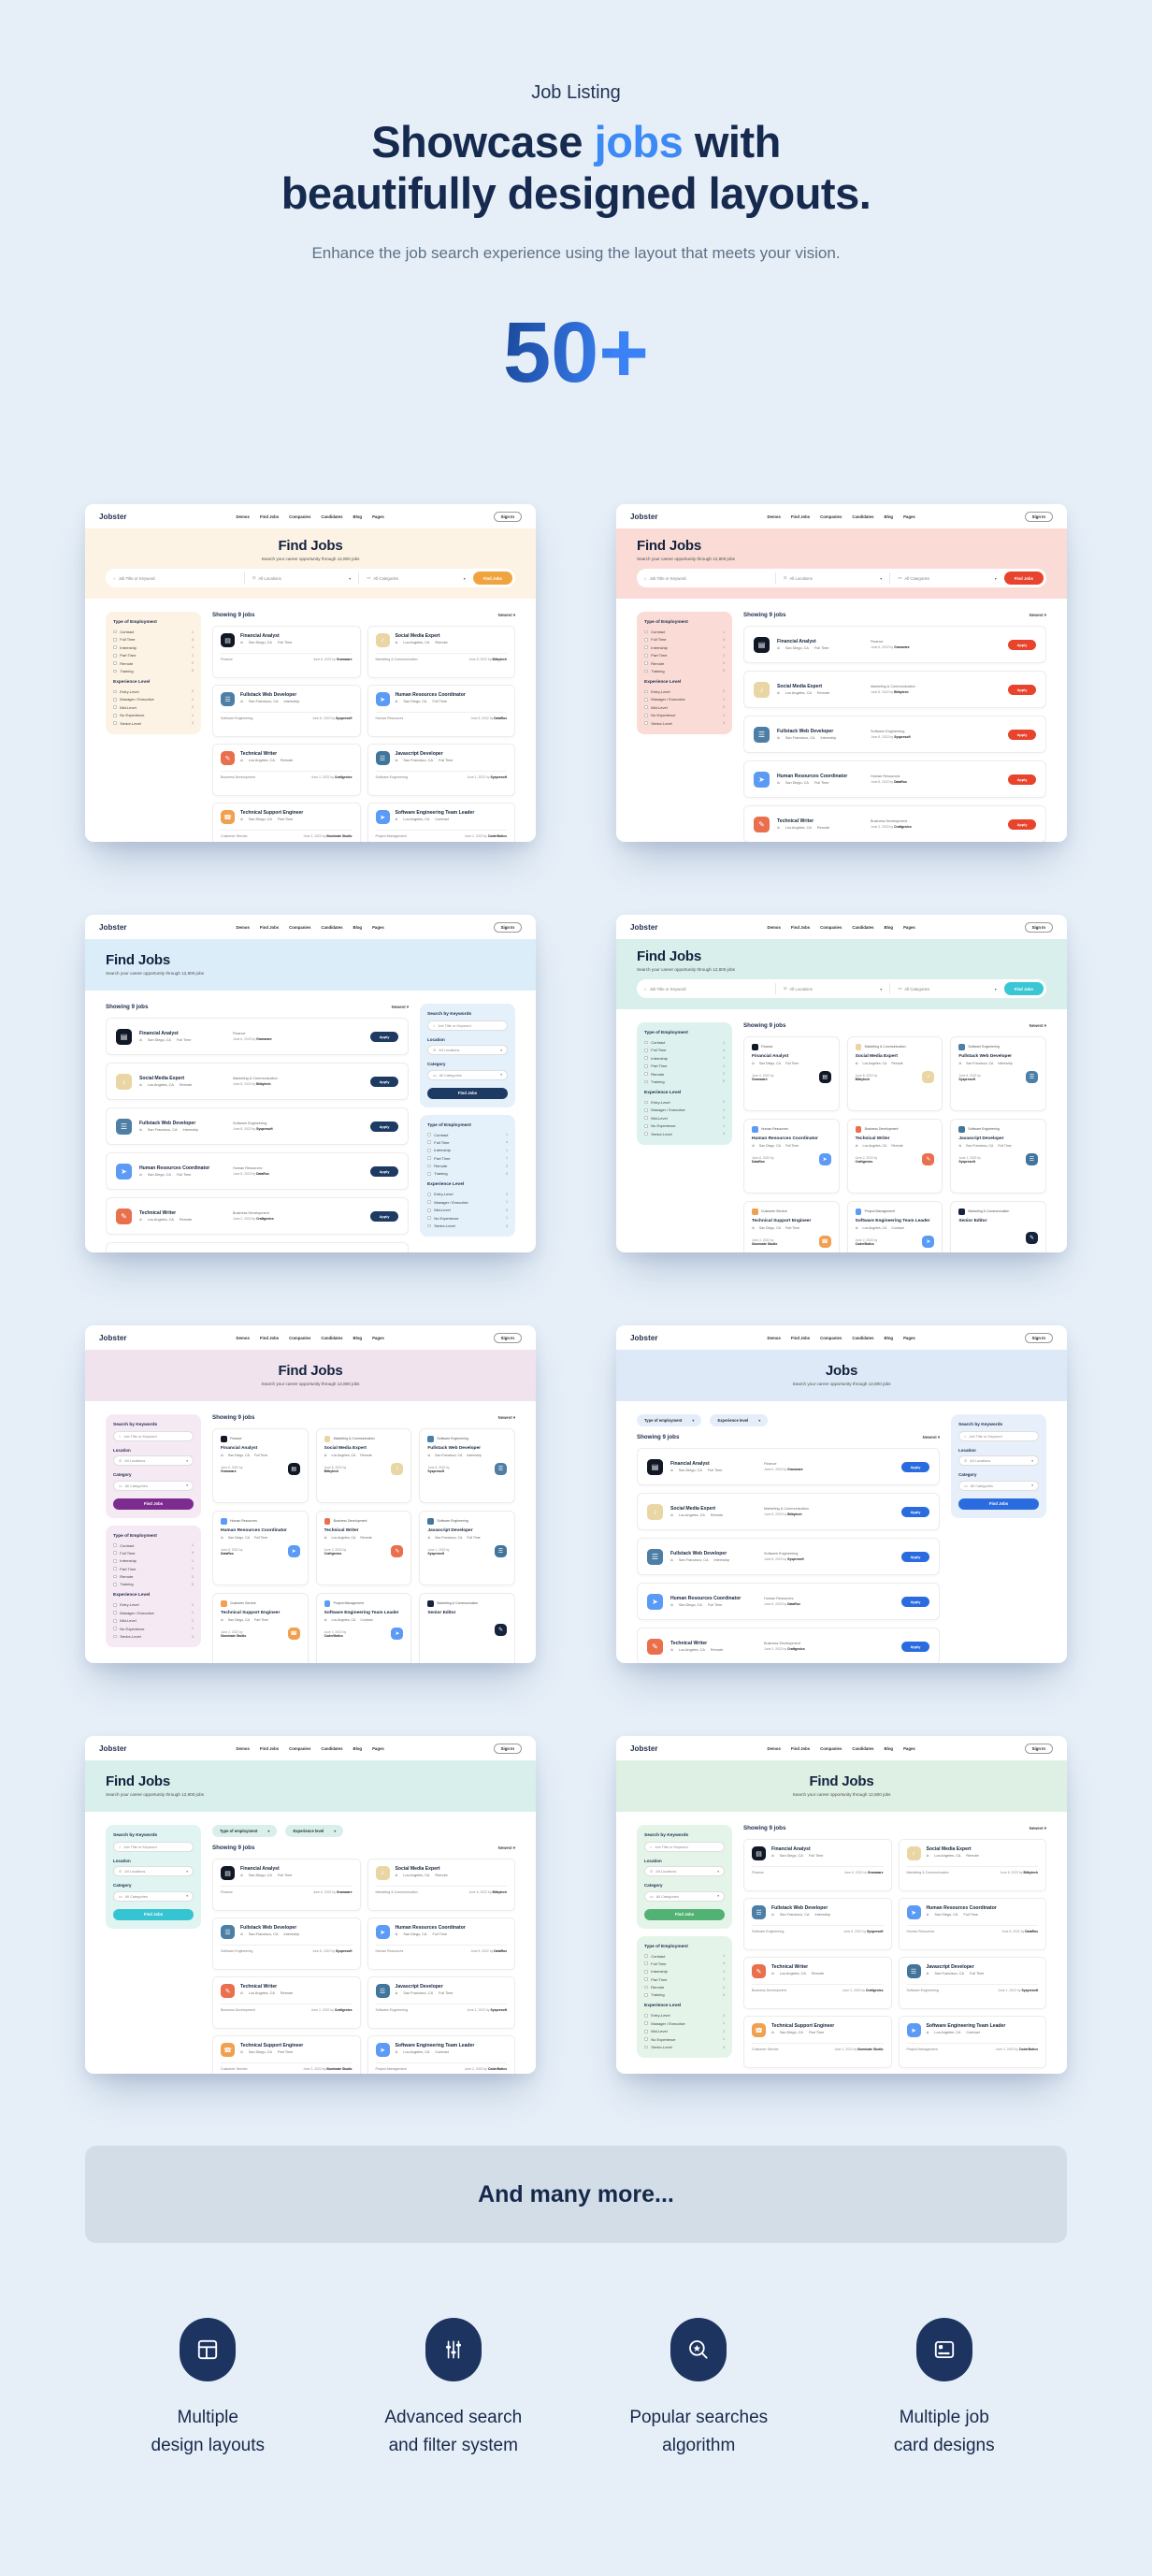  Describe the element at coordinates (770, 615) in the screenshot. I see `mini-showing-count: 9` at that location.